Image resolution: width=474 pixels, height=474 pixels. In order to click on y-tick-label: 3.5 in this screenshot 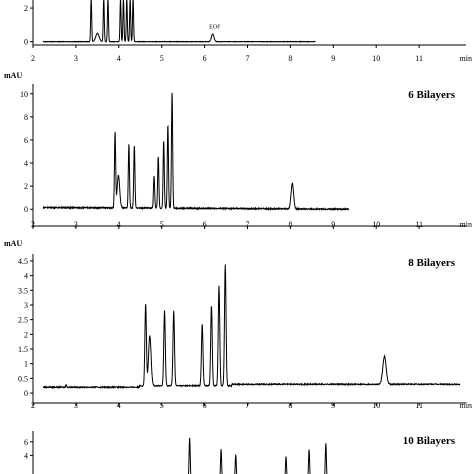, I will do `click(23, 290)`.